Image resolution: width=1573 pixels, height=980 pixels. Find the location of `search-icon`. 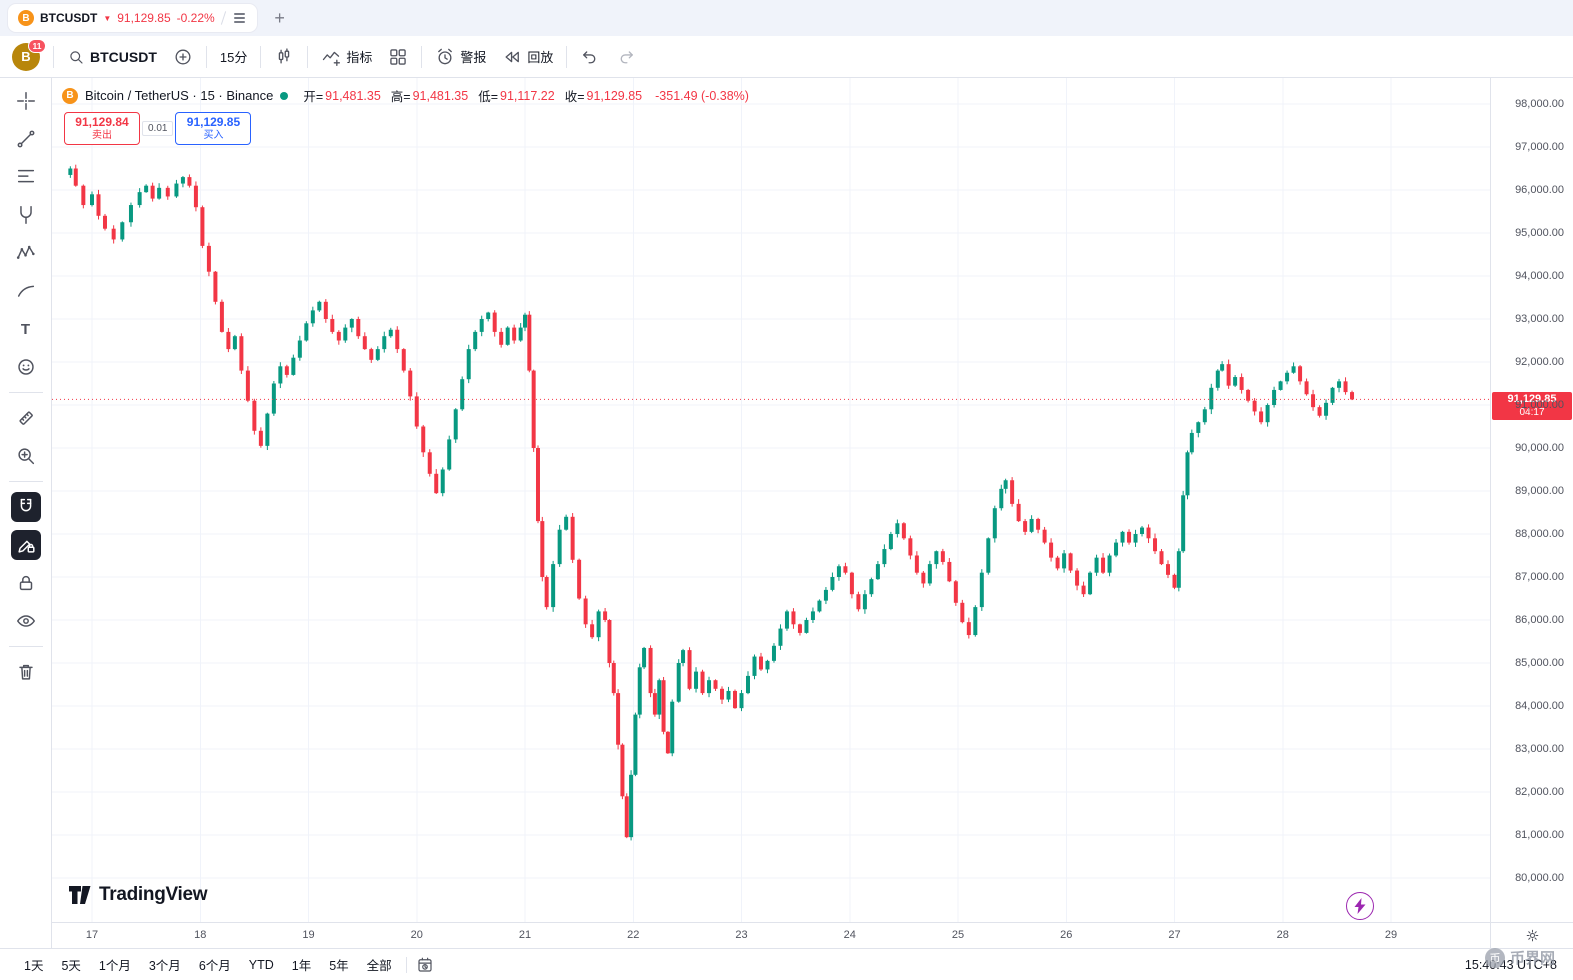

search-icon is located at coordinates (76, 57).